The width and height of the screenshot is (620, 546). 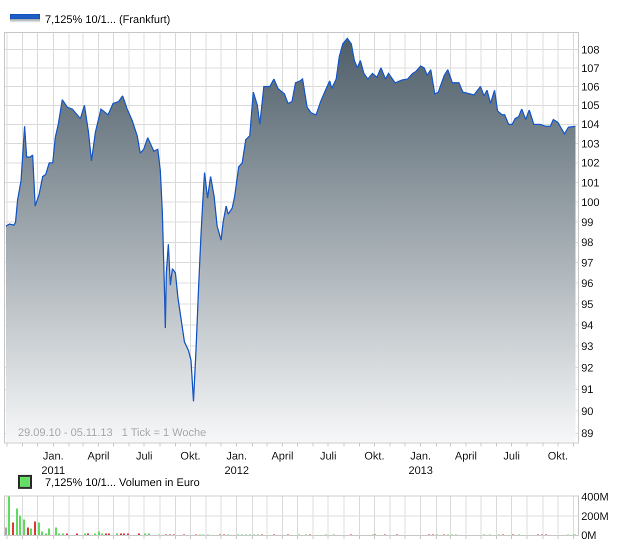 What do you see at coordinates (590, 68) in the screenshot?
I see `y-tick-label: 107` at bounding box center [590, 68].